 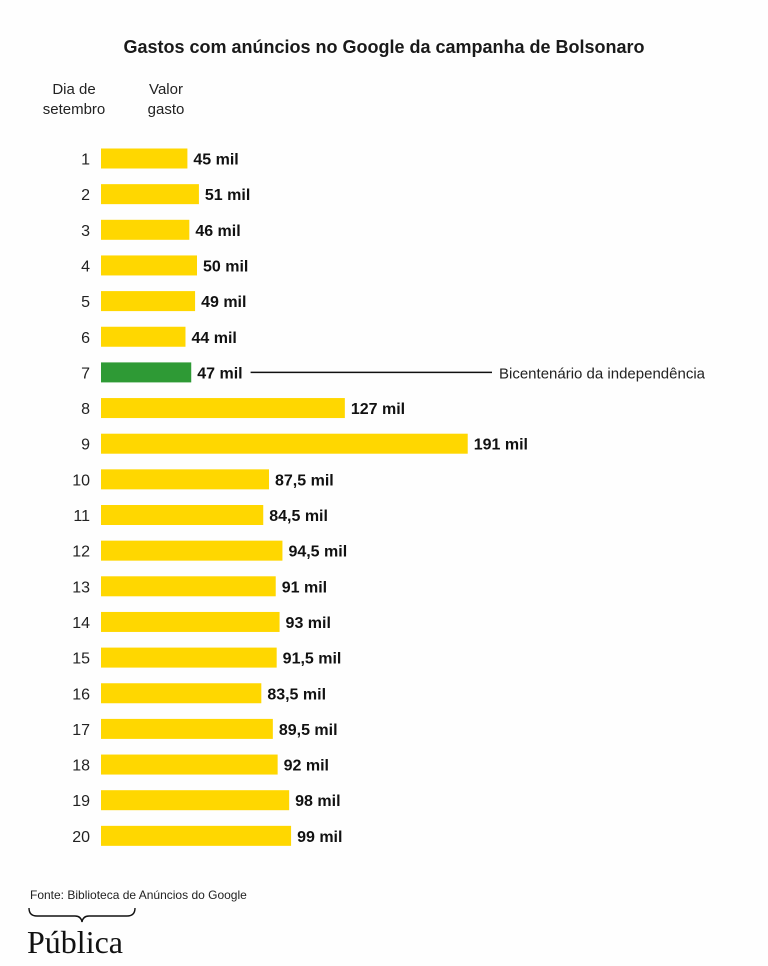 I want to click on category-label: 6, so click(x=85, y=338).